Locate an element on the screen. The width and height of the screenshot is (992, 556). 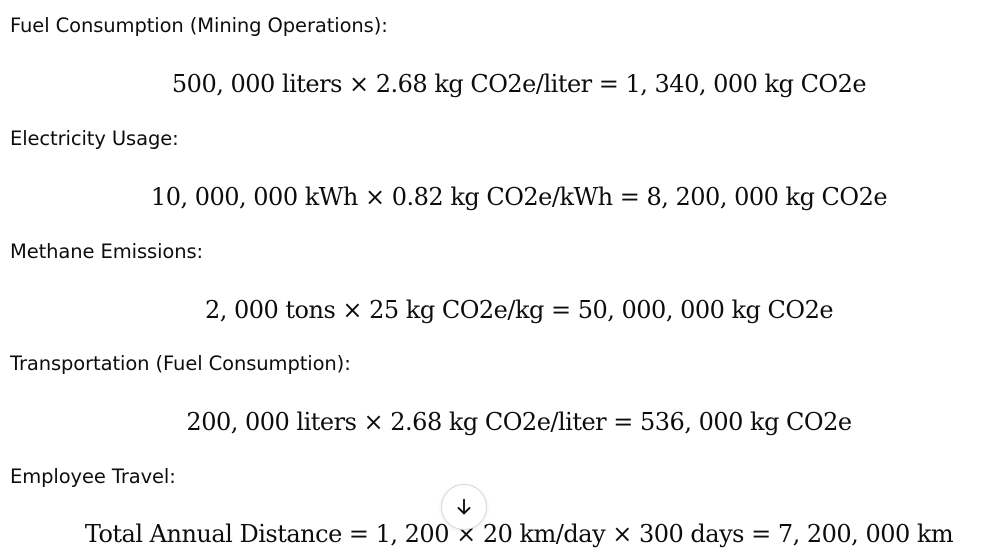
section-label-fuel-consumption: Fuel Consumption (Mining Operations): is located at coordinates (199, 25).